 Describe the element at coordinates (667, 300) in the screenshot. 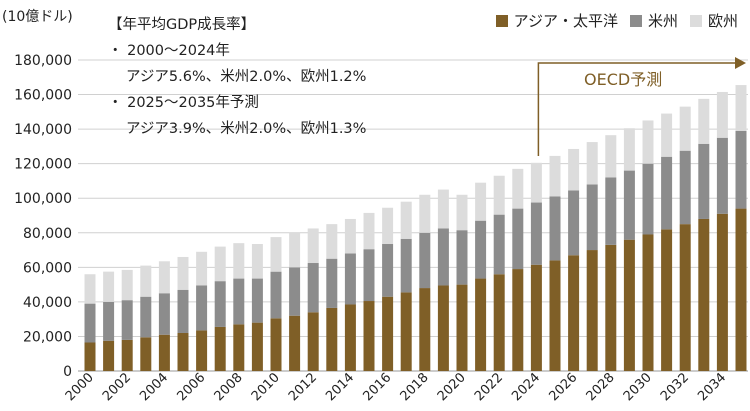

I see `bar-asia-2031` at that location.